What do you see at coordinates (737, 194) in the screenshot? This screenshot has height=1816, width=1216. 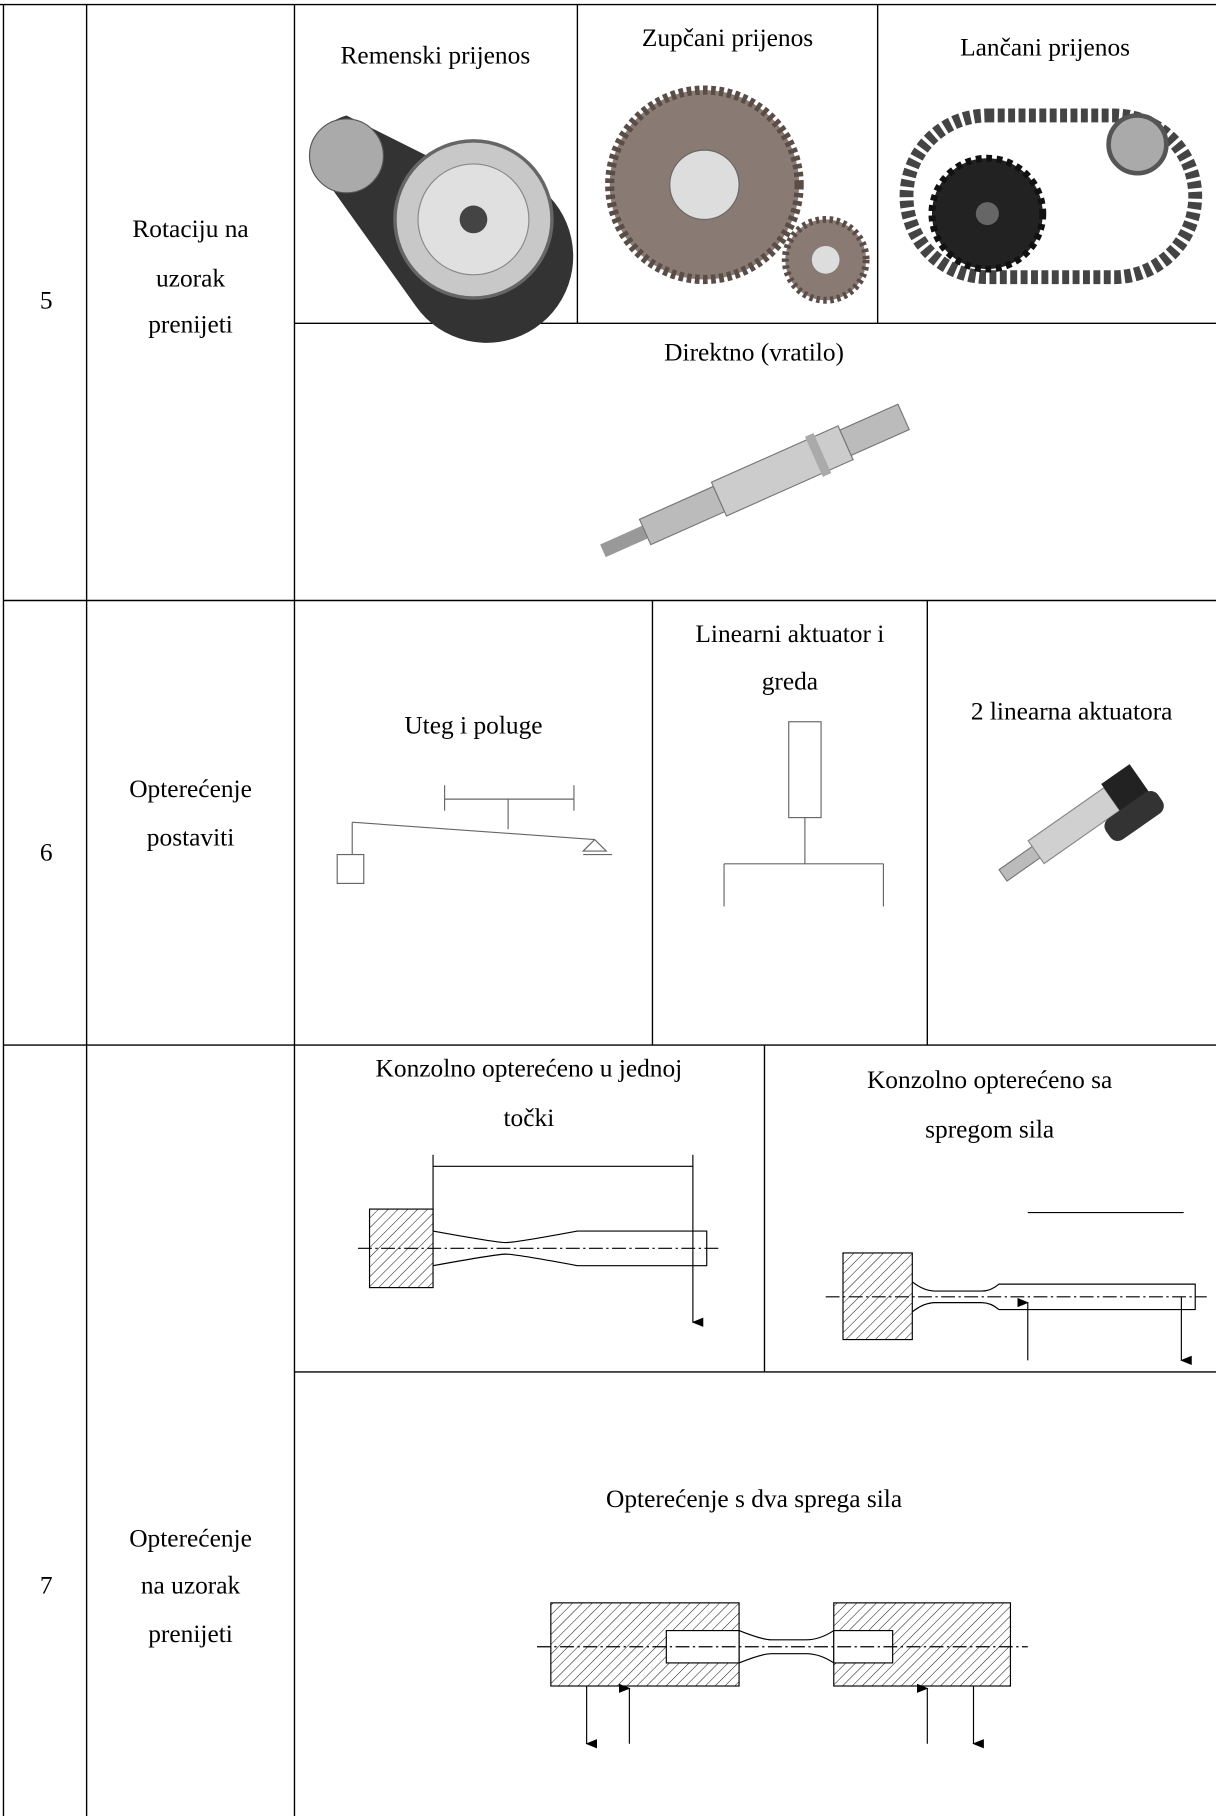 I see `gear-image` at bounding box center [737, 194].